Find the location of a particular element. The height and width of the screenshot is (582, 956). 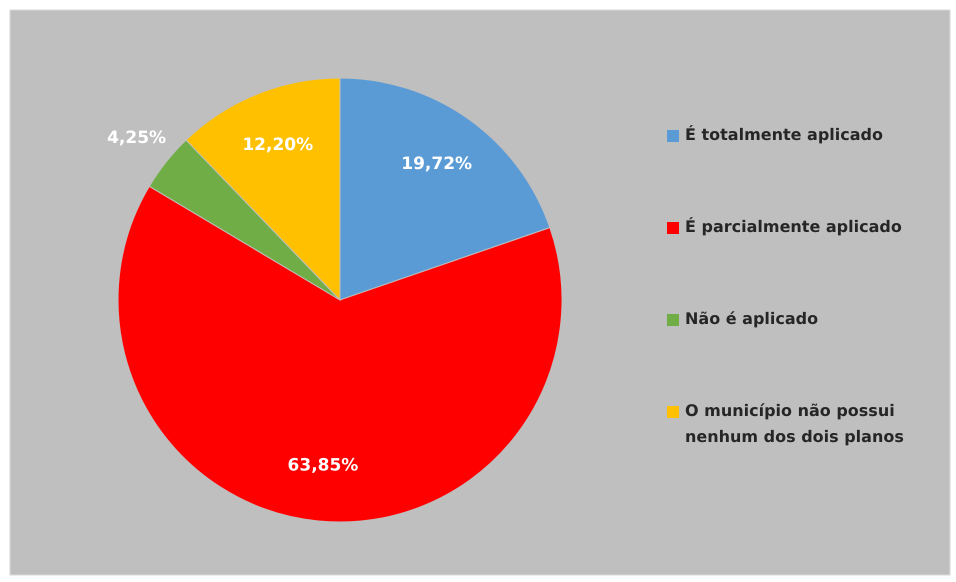

data-label: 63,85% is located at coordinates (323, 465).